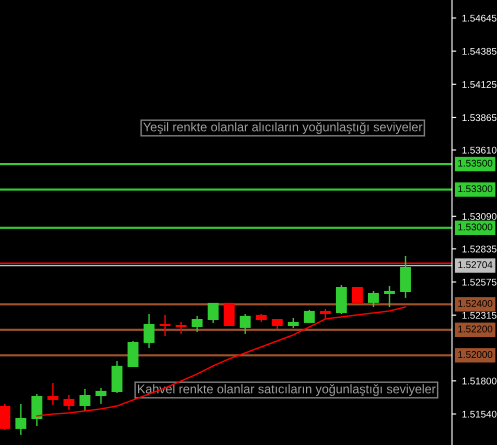 The width and height of the screenshot is (497, 445). Describe the element at coordinates (475, 163) in the screenshot. I see `ref-line-label: 1.53500` at that location.